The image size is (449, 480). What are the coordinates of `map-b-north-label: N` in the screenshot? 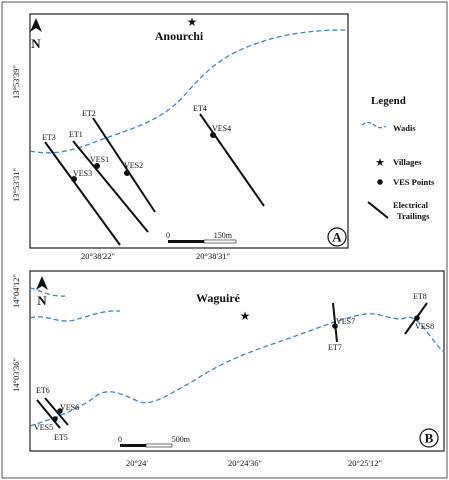 It's located at (42, 300).